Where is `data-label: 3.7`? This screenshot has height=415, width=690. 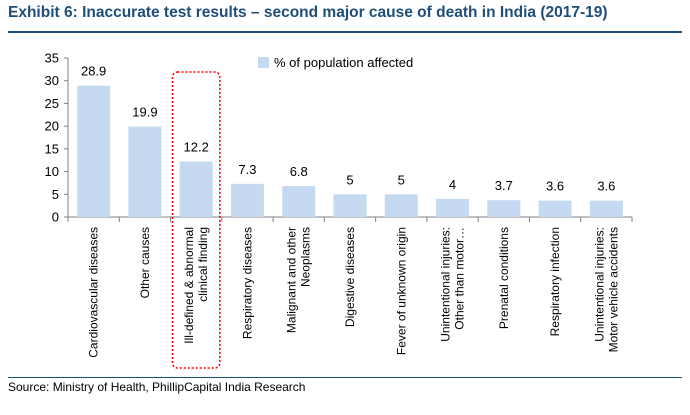
data-label: 3.7 is located at coordinates (504, 185).